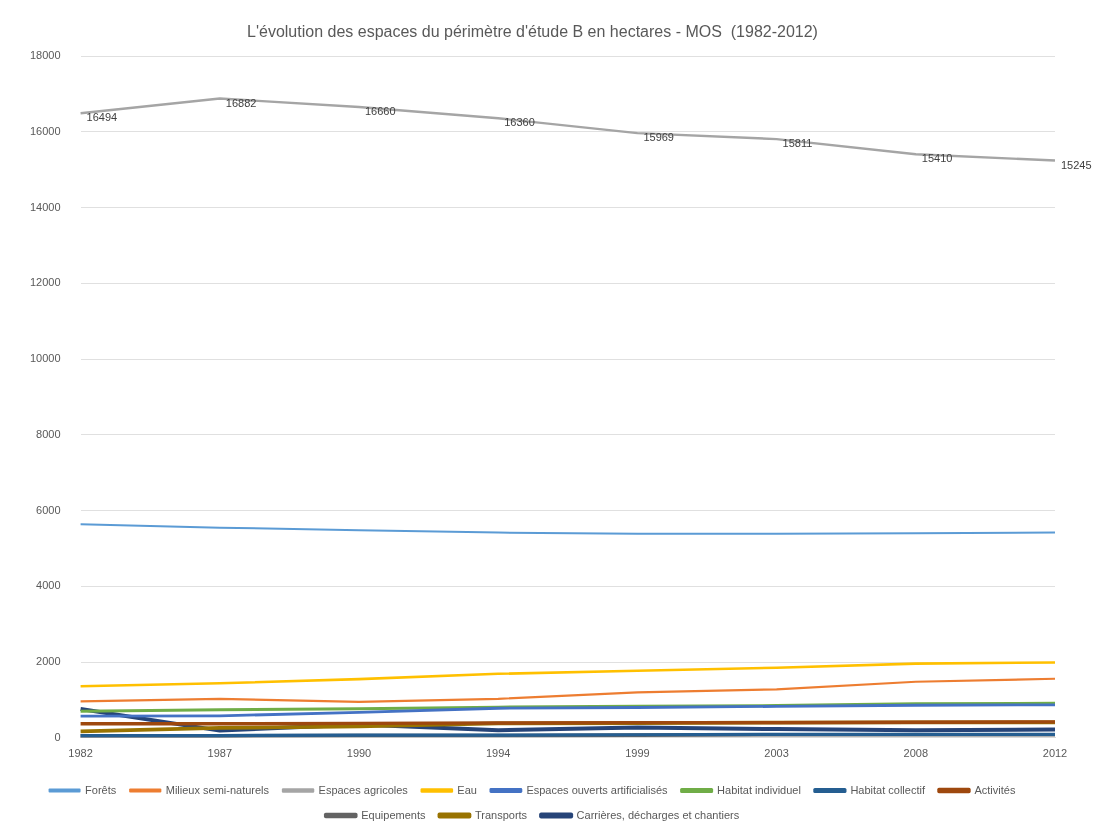  Describe the element at coordinates (101, 789) in the screenshot. I see `legend-label: Forêts` at that location.